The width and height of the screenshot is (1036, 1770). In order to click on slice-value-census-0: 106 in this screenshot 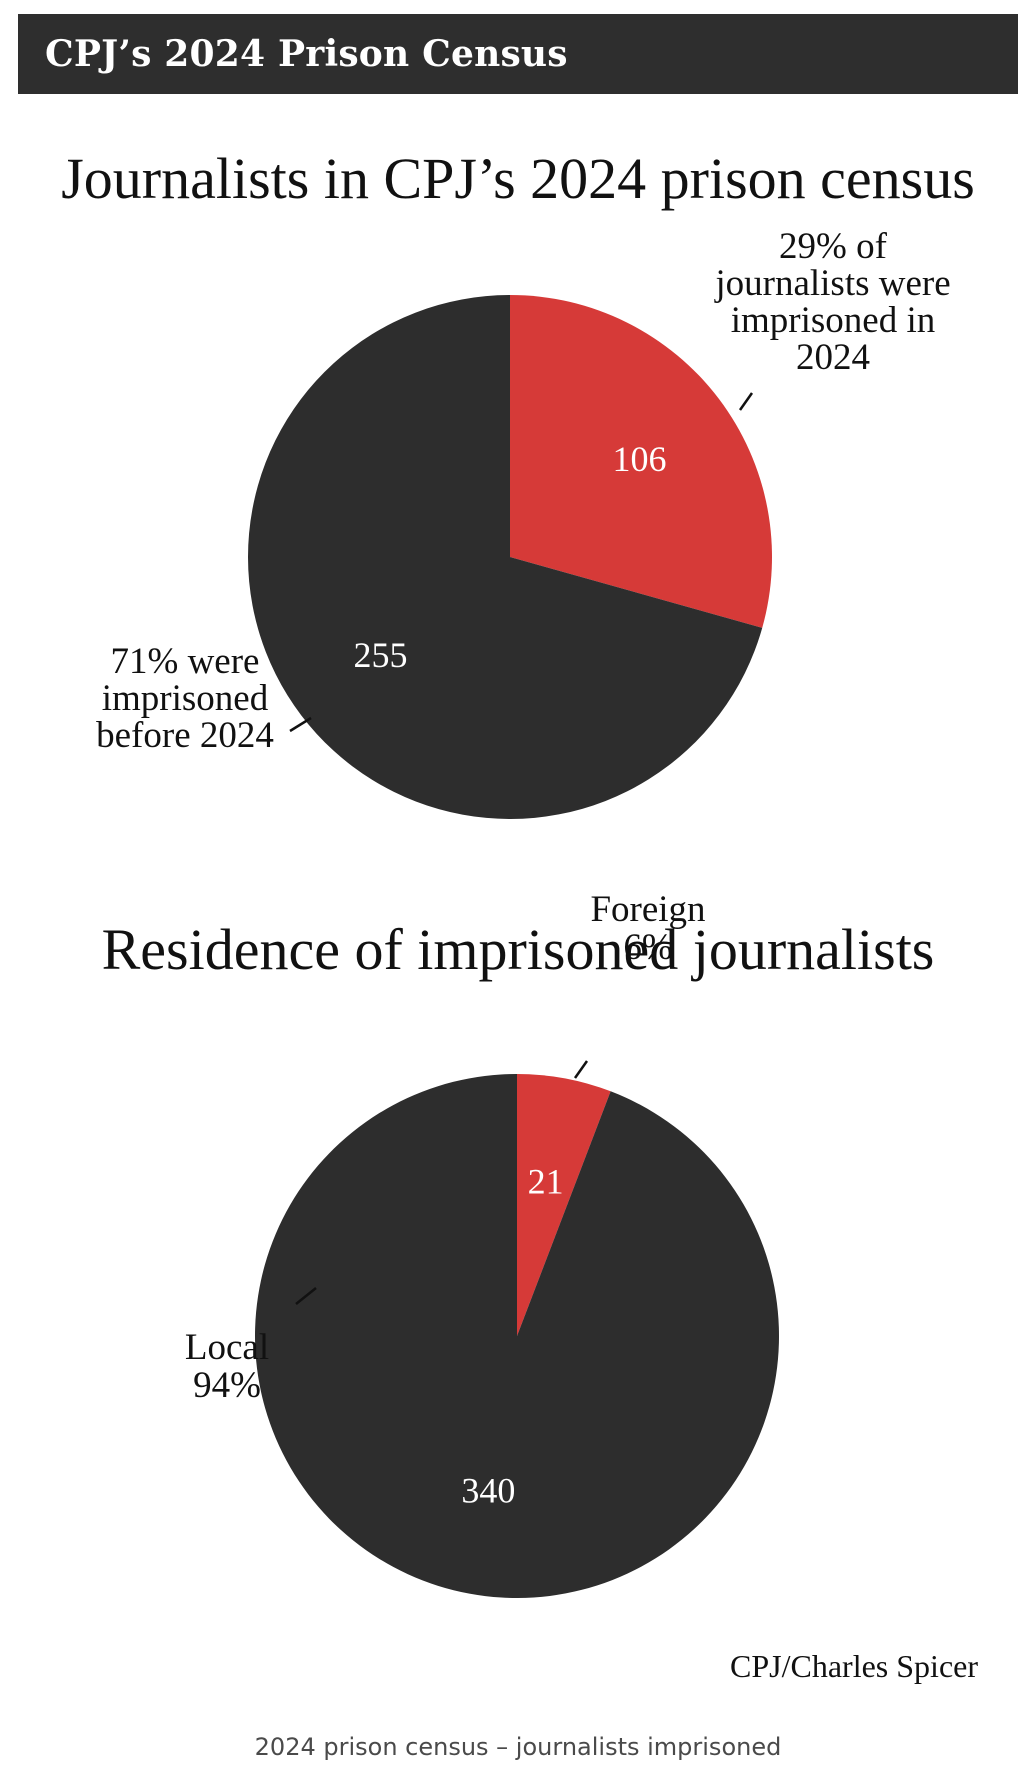, I will do `click(639, 459)`.